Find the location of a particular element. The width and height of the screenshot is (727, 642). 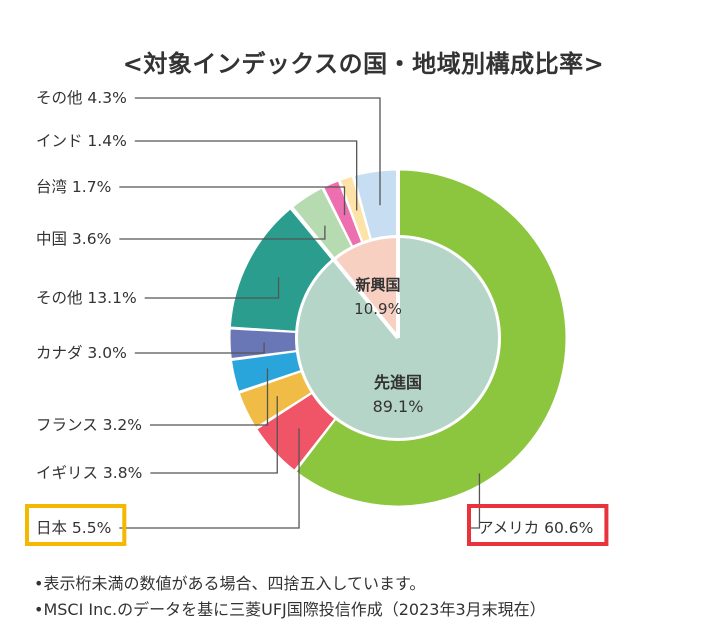

outer-label-9: その他 4.3% is located at coordinates (81, 98).